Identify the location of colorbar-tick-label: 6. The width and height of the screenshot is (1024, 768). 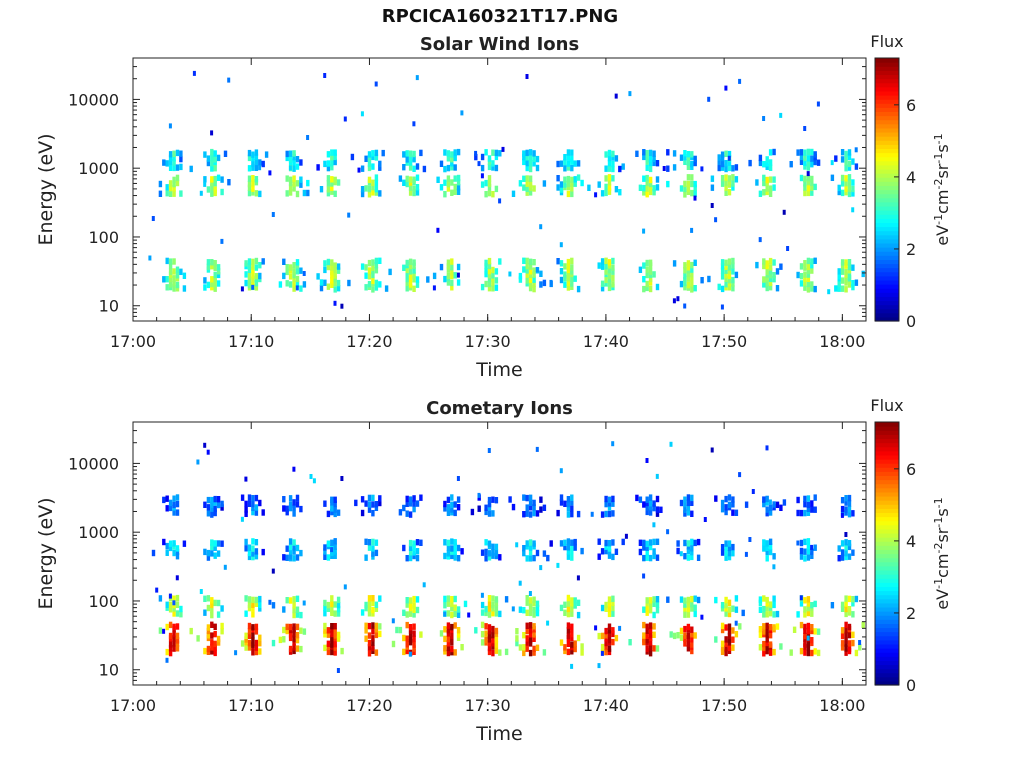
(911, 469).